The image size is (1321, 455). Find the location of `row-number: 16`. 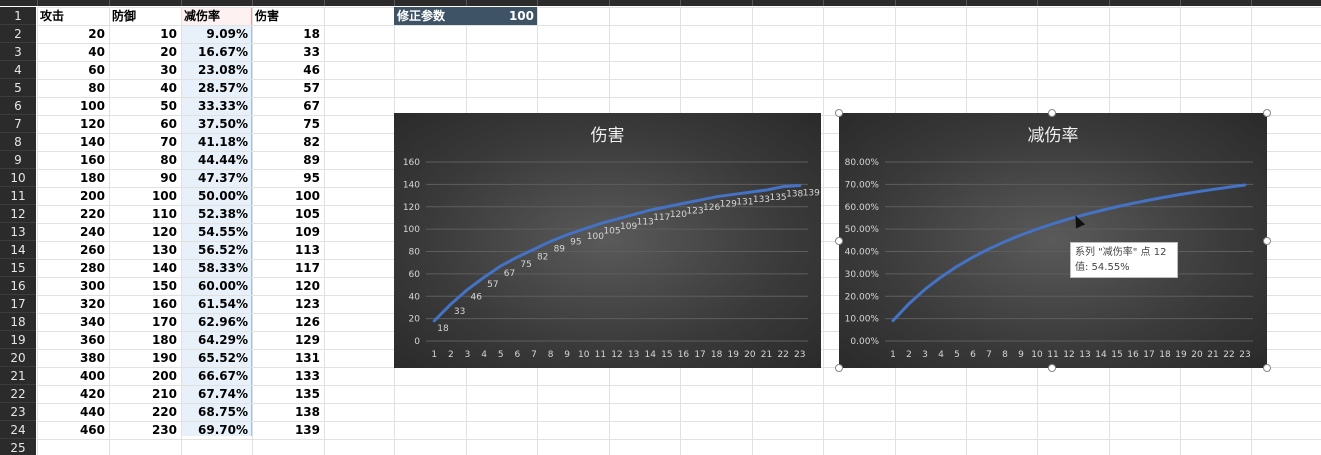

row-number: 16 is located at coordinates (18, 286).